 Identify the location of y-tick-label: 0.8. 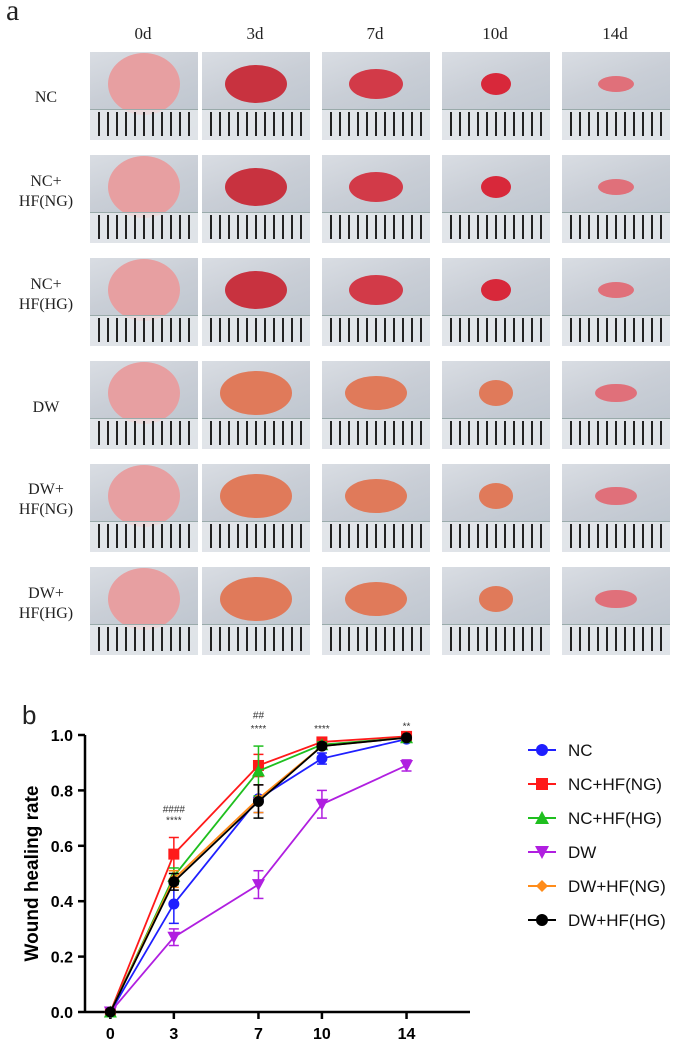
(62, 791).